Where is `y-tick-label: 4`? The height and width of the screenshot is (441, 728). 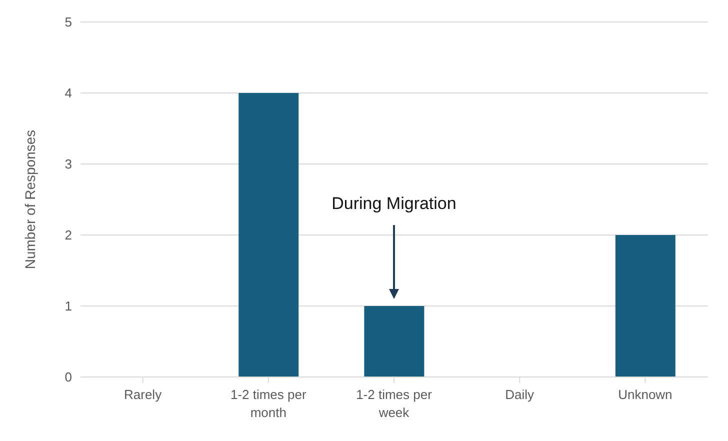 y-tick-label: 4 is located at coordinates (68, 93).